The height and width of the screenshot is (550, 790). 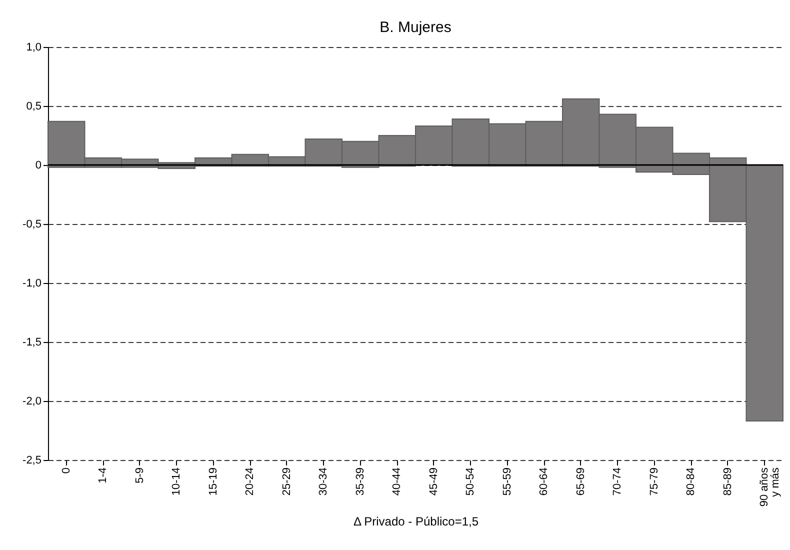 I want to click on x-tick-label: 55-59, so click(x=507, y=482).